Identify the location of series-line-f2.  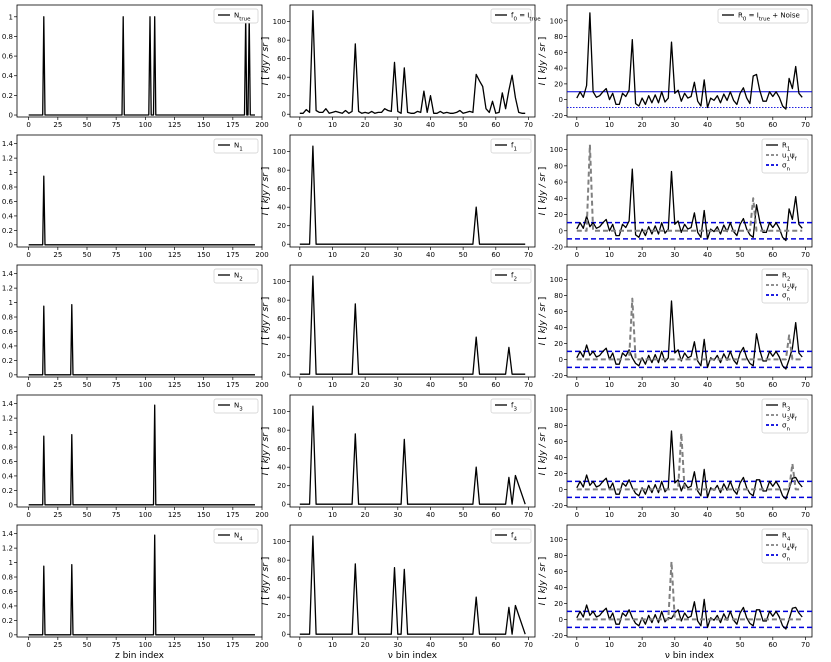
(412, 325).